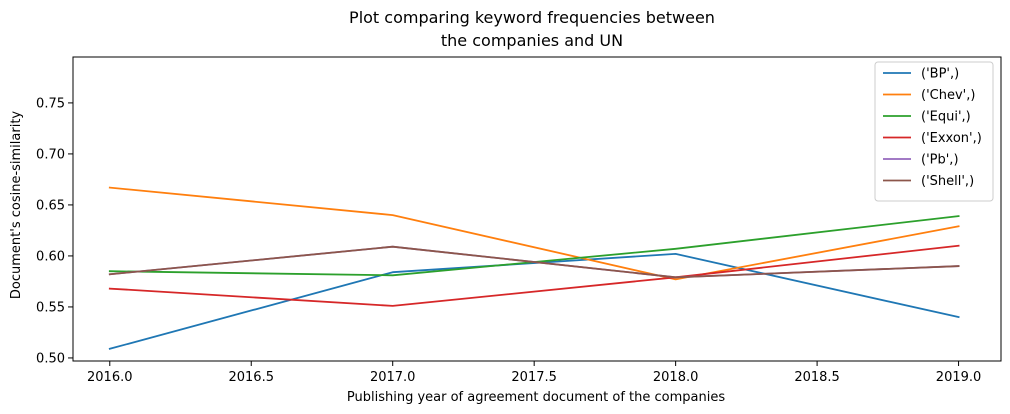 This screenshot has height=414, width=1010. What do you see at coordinates (940, 74) in the screenshot?
I see `legend-label: ('BP',)` at bounding box center [940, 74].